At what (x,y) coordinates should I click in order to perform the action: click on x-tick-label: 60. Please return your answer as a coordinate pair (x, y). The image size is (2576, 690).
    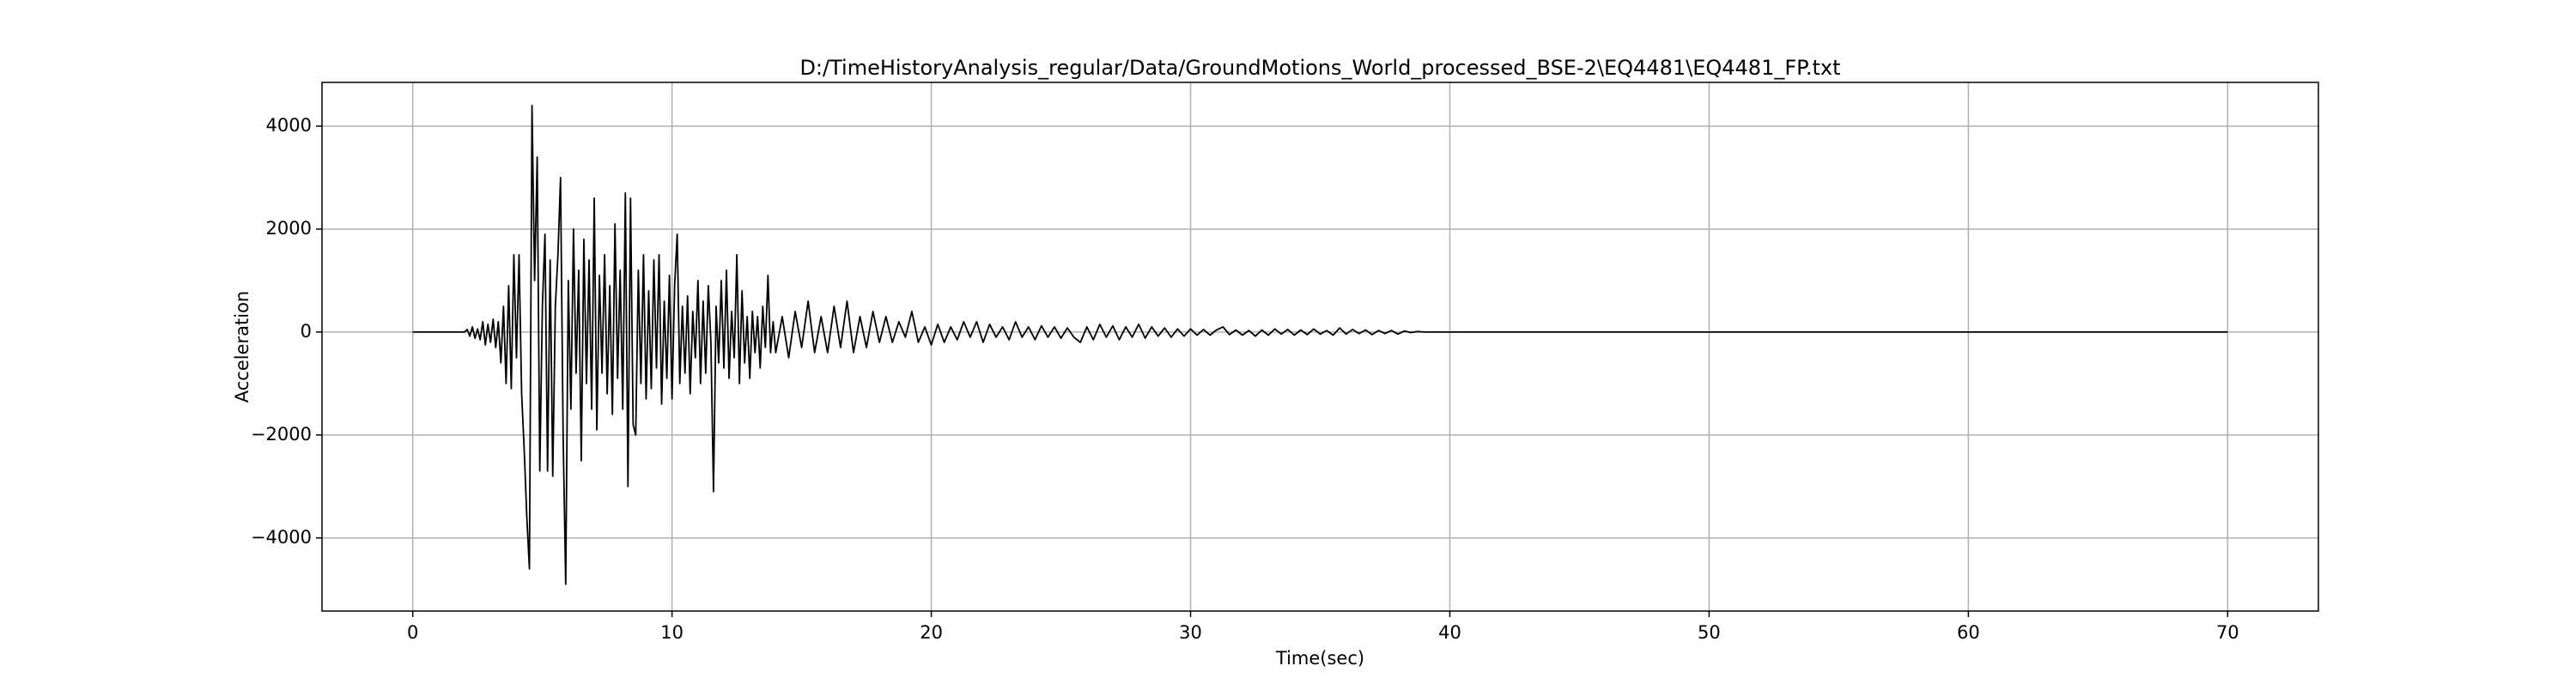
    Looking at the image, I should click on (1968, 632).